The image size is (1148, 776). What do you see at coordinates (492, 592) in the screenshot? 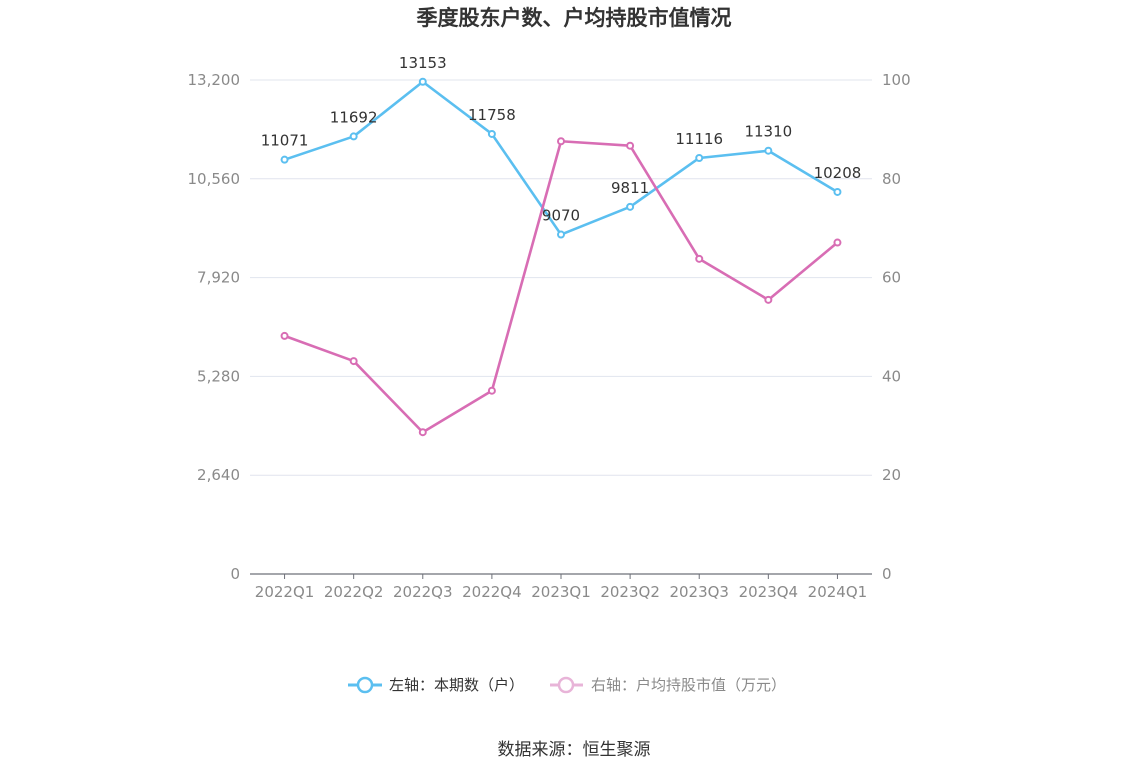
I see `x-tick-label: 2022Q4` at bounding box center [492, 592].